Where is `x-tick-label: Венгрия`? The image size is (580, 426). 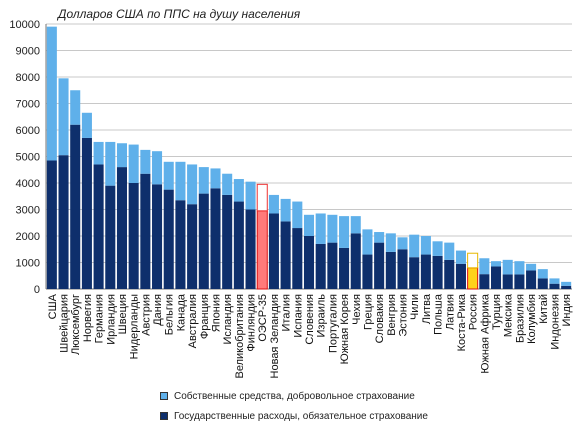
x-tick-label: Венгрия is located at coordinates (392, 315).